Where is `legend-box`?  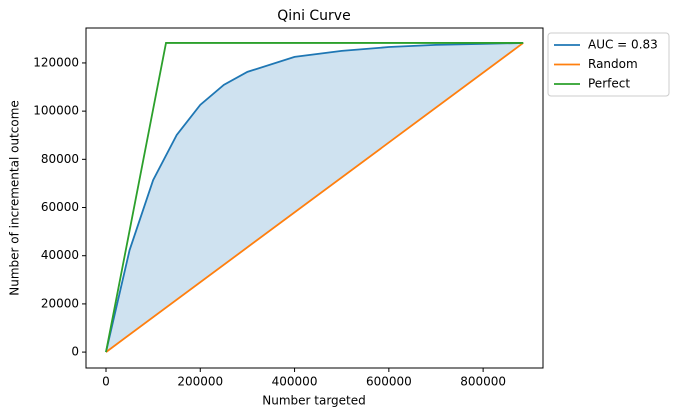 legend-box is located at coordinates (608, 64).